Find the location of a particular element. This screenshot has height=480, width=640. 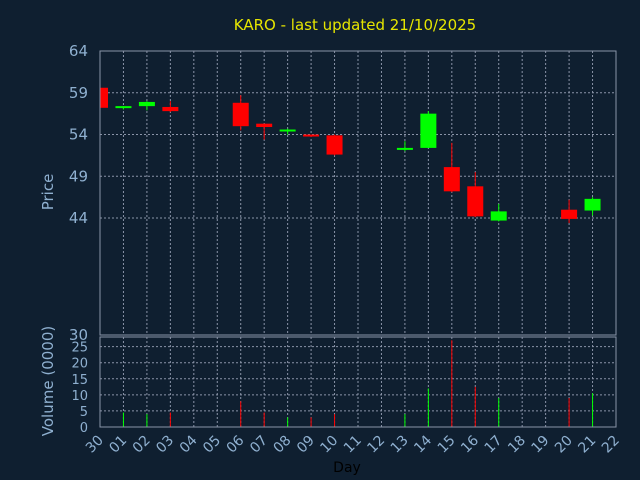

volume-tick-label: 25 is located at coordinates (79, 348).